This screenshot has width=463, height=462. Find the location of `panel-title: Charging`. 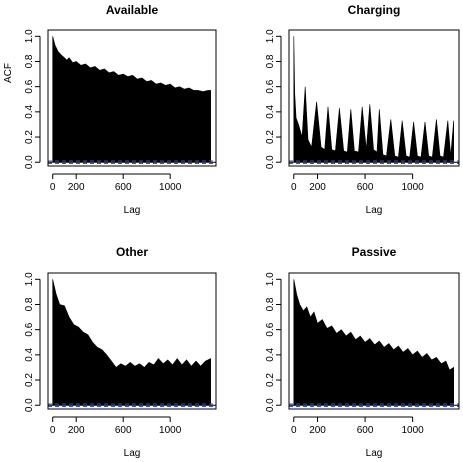

panel-title: Charging is located at coordinates (374, 10).